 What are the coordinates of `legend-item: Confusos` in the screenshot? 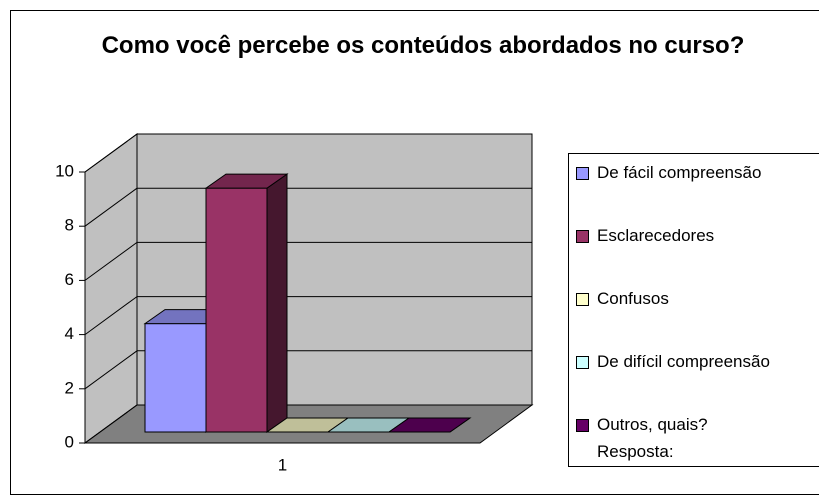 It's located at (622, 298).